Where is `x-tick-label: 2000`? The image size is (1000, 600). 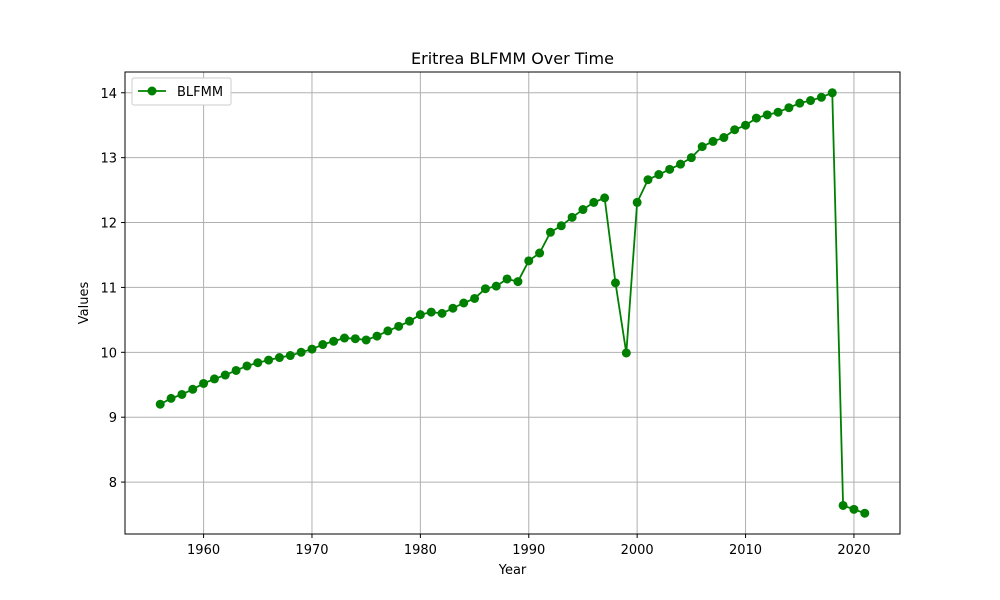 x-tick-label: 2000 is located at coordinates (637, 550).